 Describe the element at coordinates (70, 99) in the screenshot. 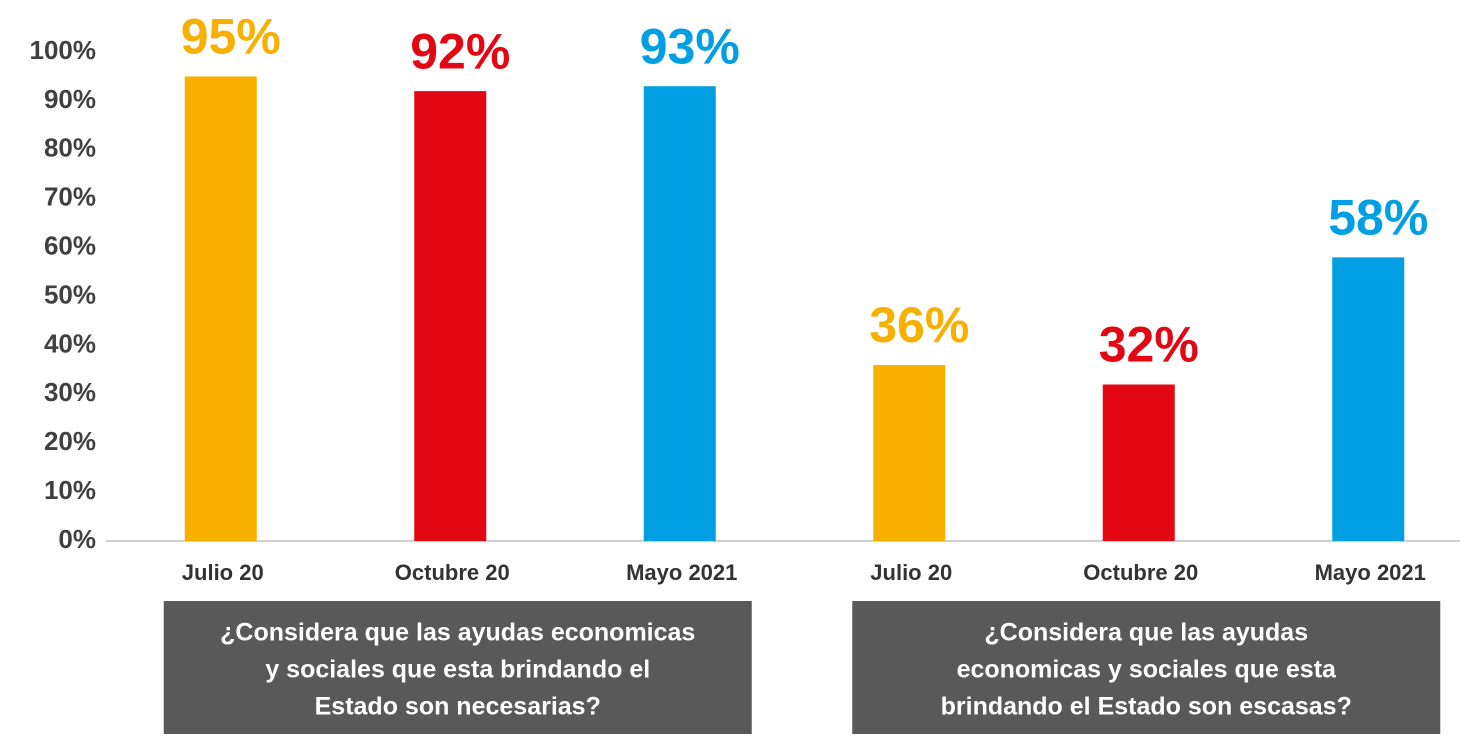

I see `y-tick-label: 90%` at that location.